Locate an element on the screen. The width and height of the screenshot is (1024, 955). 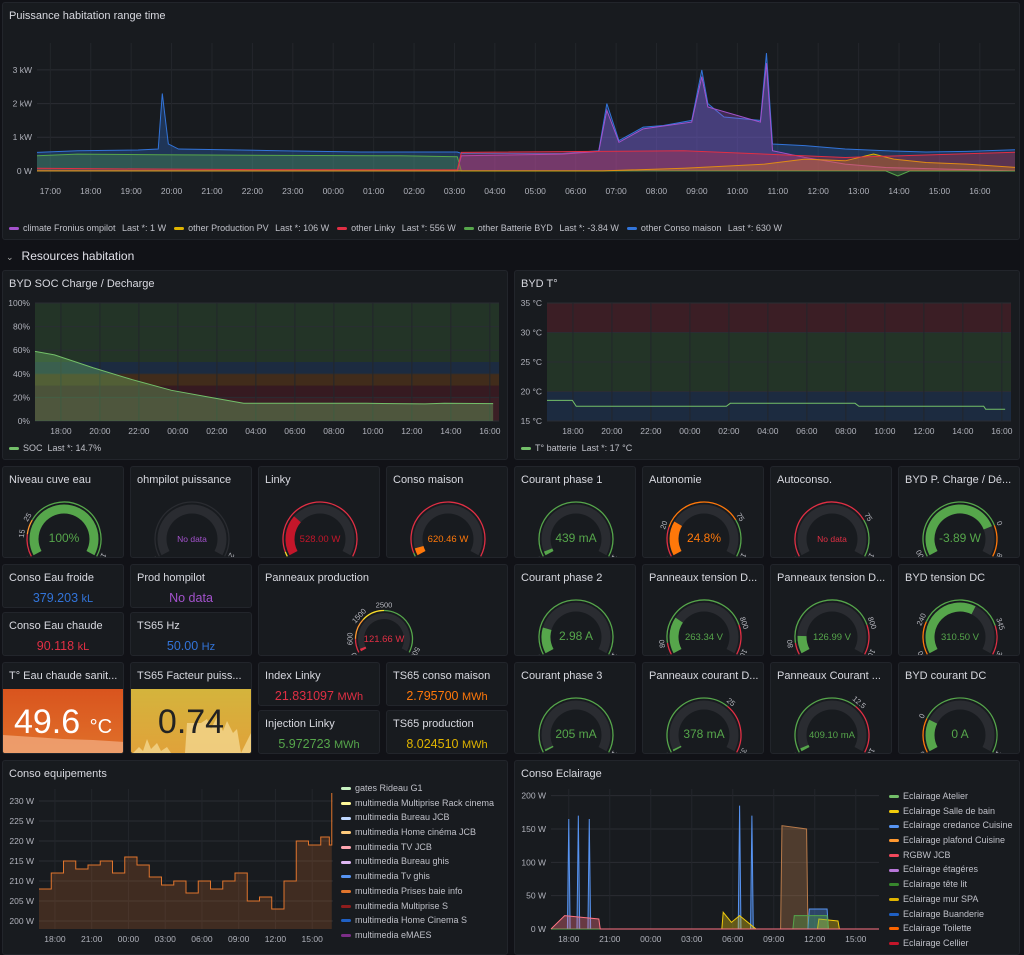
legend-item: RGBW JCB is located at coordinates (951, 857).